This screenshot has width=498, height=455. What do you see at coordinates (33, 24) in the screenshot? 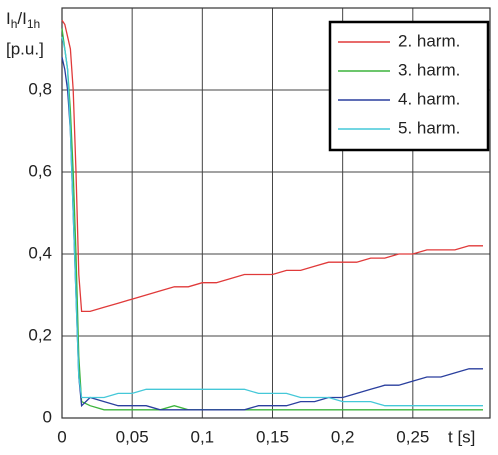
I see `y-label-part: 1h` at bounding box center [33, 24].